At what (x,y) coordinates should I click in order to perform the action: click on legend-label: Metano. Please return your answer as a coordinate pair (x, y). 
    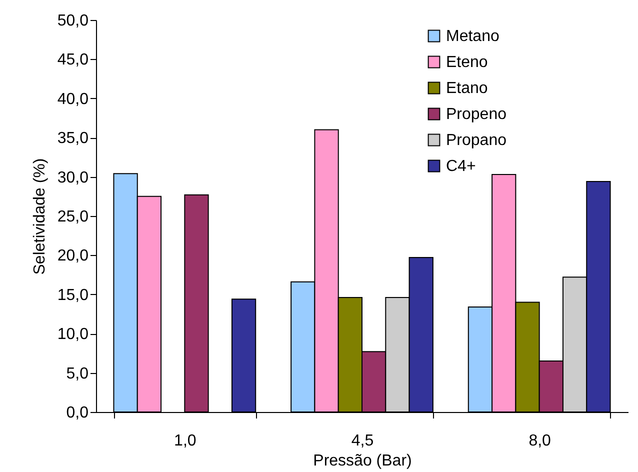
    Looking at the image, I should click on (473, 36).